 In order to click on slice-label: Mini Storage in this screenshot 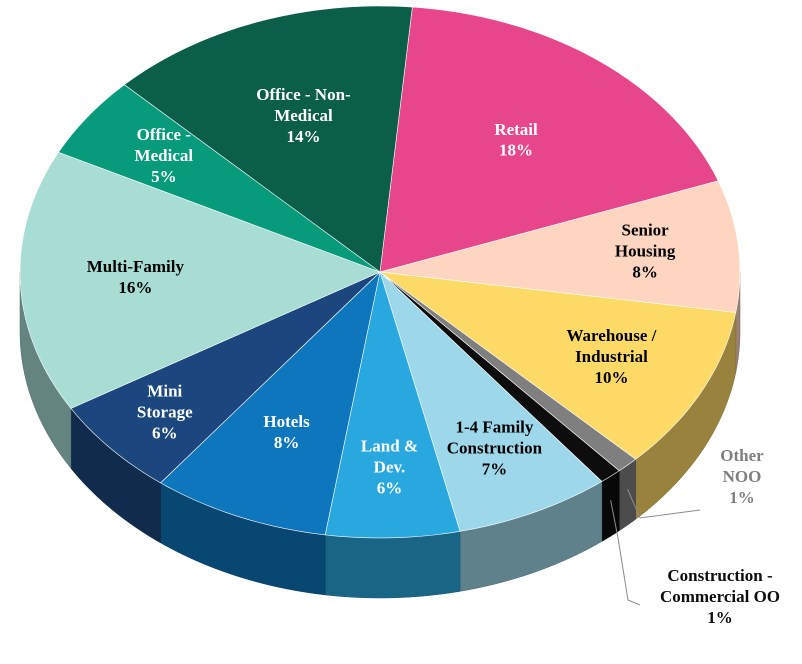, I will do `click(165, 401)`.